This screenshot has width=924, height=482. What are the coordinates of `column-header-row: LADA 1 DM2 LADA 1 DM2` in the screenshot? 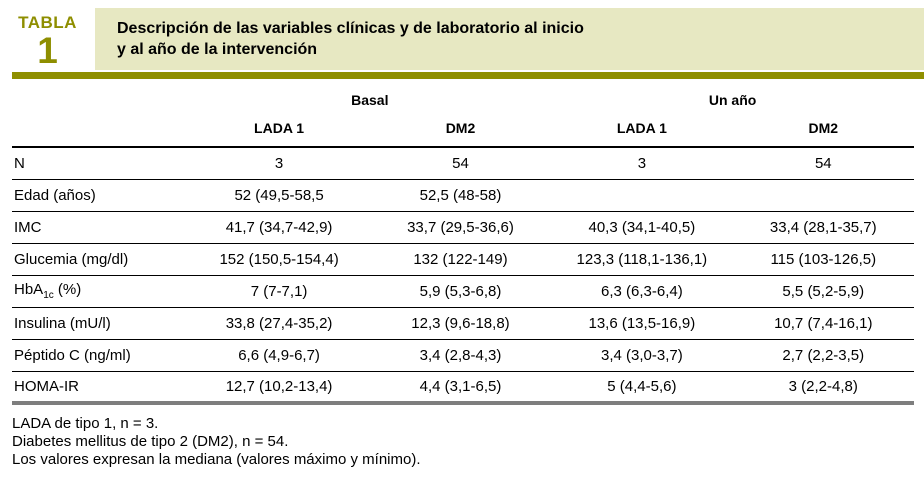 It's located at (463, 130).